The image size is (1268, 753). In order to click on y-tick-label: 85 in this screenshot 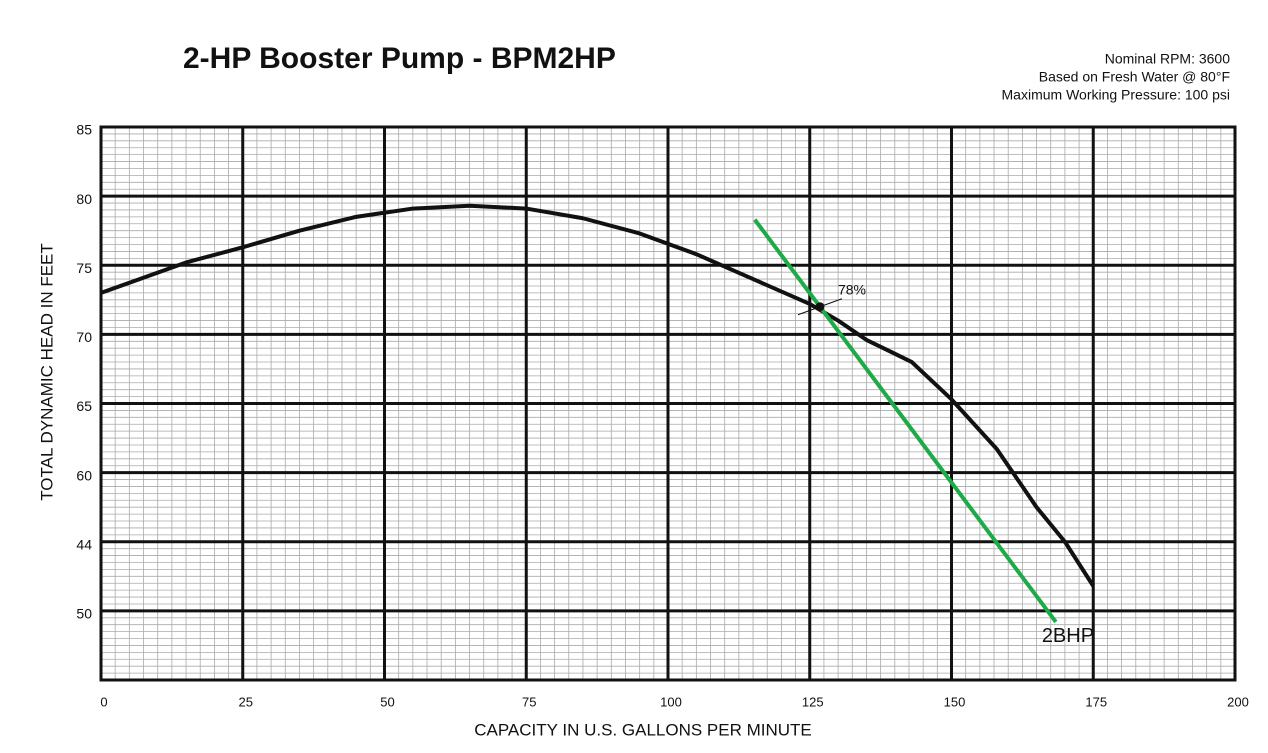, I will do `click(84, 130)`.